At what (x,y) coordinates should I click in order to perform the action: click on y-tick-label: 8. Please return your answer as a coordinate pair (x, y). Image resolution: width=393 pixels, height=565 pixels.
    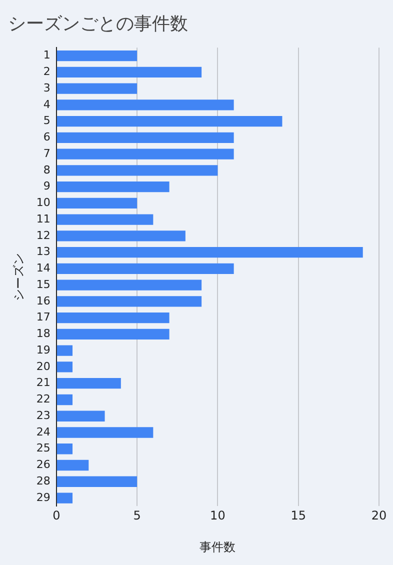
    Looking at the image, I should click on (46, 169).